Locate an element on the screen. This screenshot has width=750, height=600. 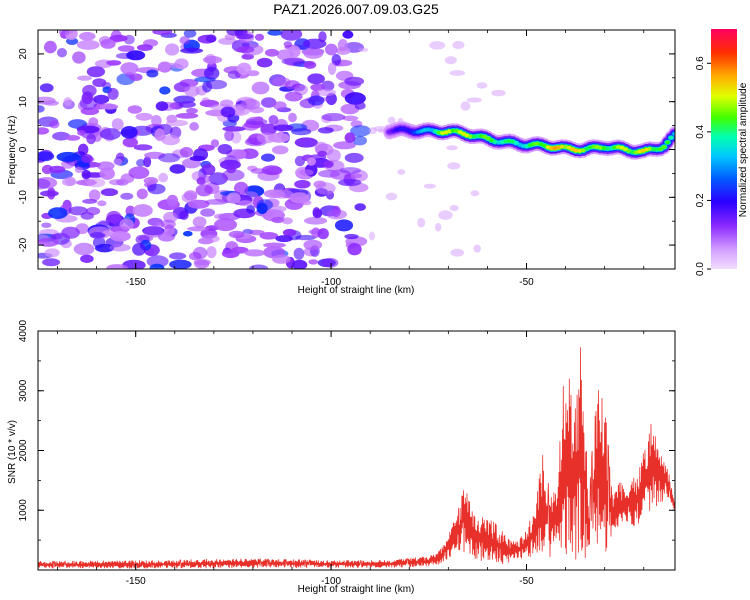
spectrogram-xtick-label: -50 is located at coordinates (526, 282).